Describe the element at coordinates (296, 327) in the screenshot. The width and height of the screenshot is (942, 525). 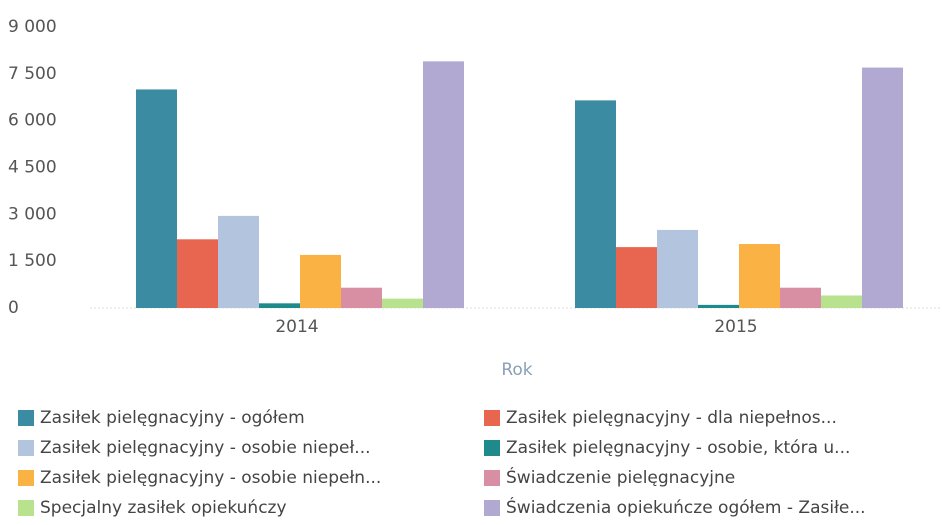
I see `x-tick-label: 2014` at that location.